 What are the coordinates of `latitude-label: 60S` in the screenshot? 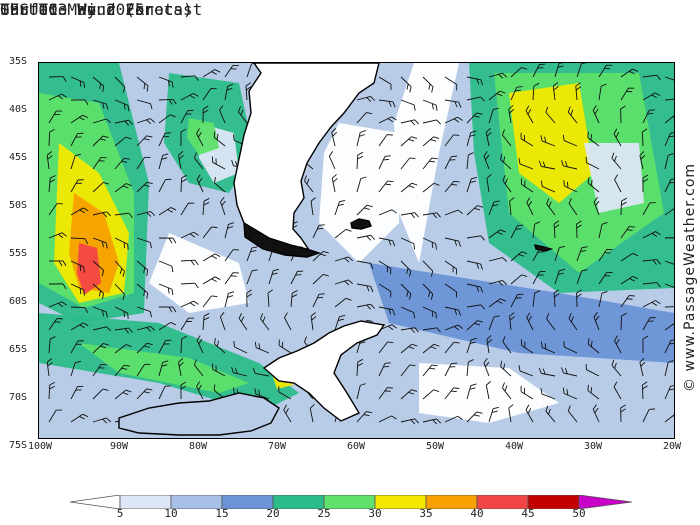 It's located at (18, 301).